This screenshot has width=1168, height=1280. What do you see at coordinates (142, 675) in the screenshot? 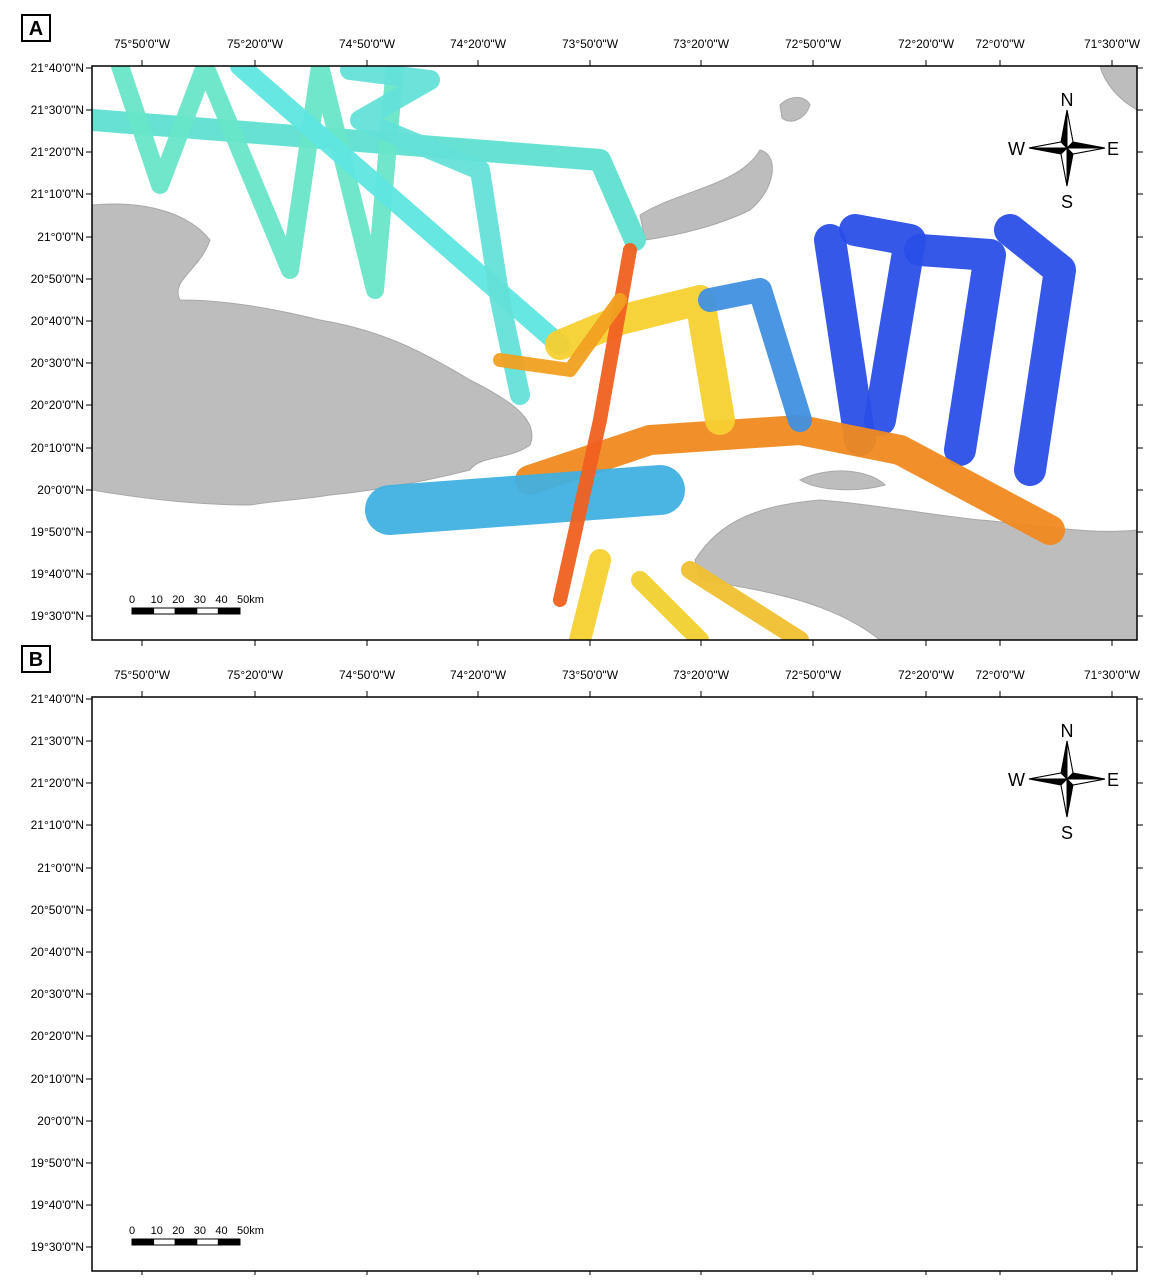
I see `longitude-label: 75°50'0"W` at bounding box center [142, 675].